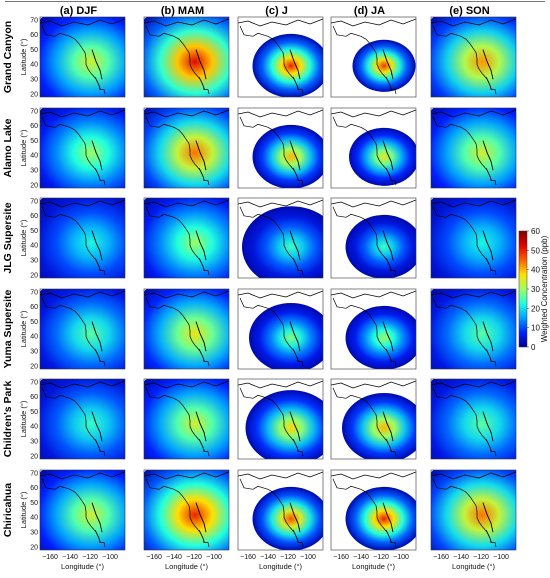 The width and height of the screenshot is (550, 578). What do you see at coordinates (79, 11) in the screenshot?
I see `column-title: (a) DJF` at bounding box center [79, 11].